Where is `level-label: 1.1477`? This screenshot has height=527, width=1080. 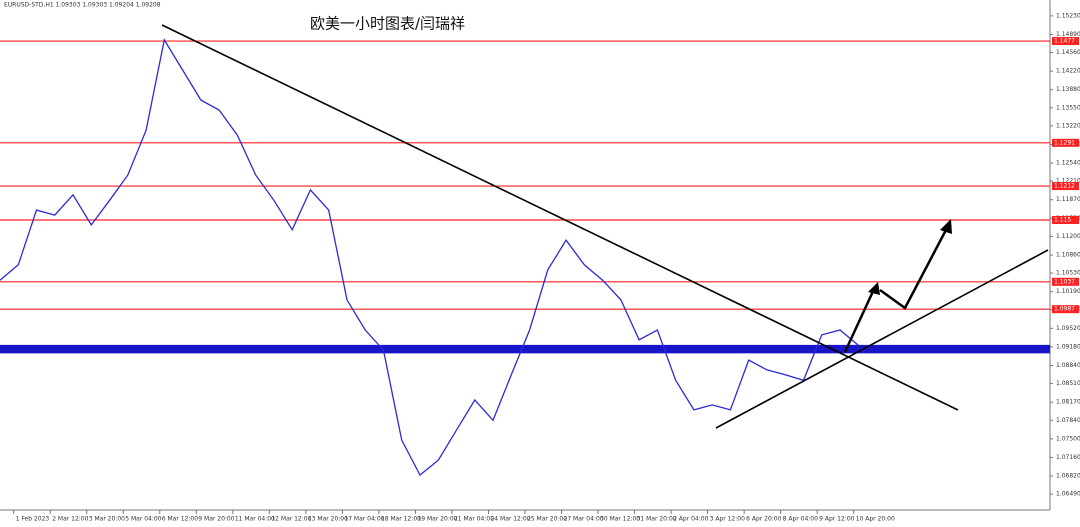
level-label: 1.1477 is located at coordinates (1064, 41).